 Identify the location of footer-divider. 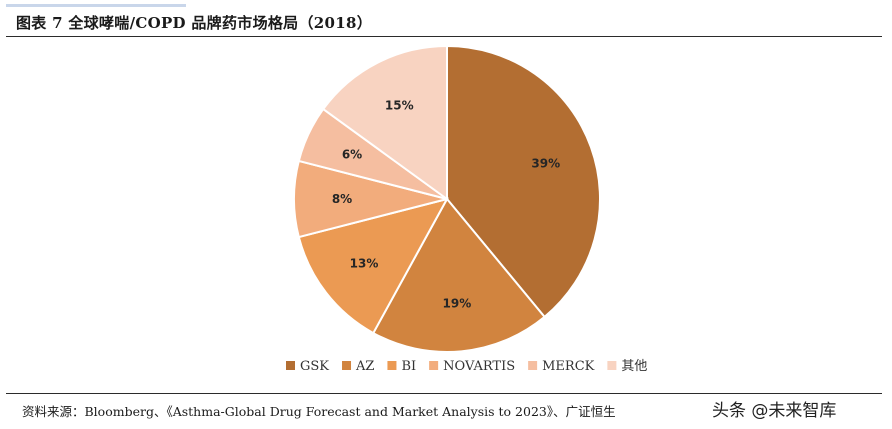
(444, 393).